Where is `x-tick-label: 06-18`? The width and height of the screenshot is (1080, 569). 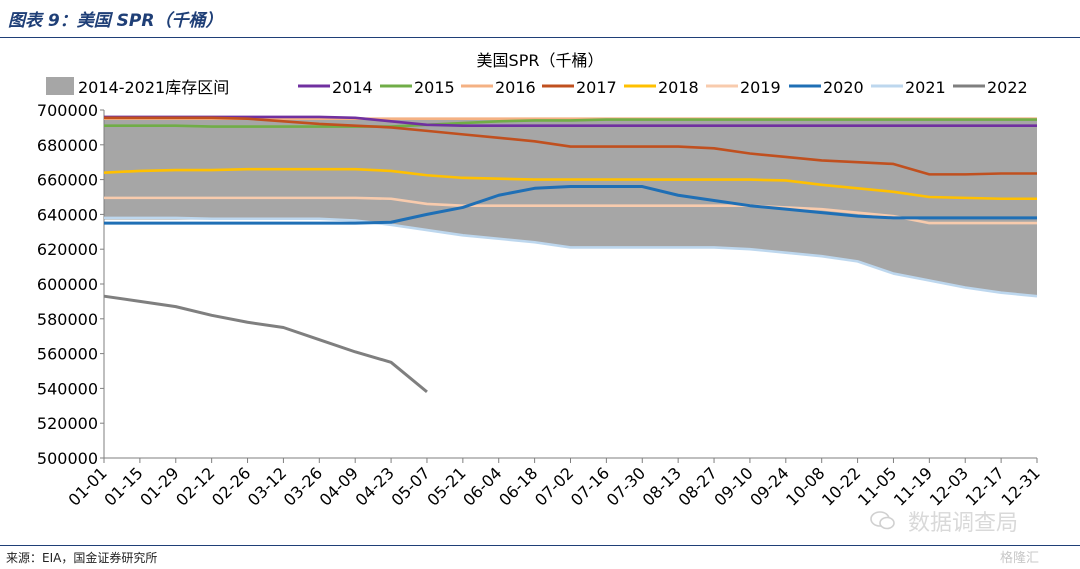 x-tick-label: 06-18 is located at coordinates (518, 486).